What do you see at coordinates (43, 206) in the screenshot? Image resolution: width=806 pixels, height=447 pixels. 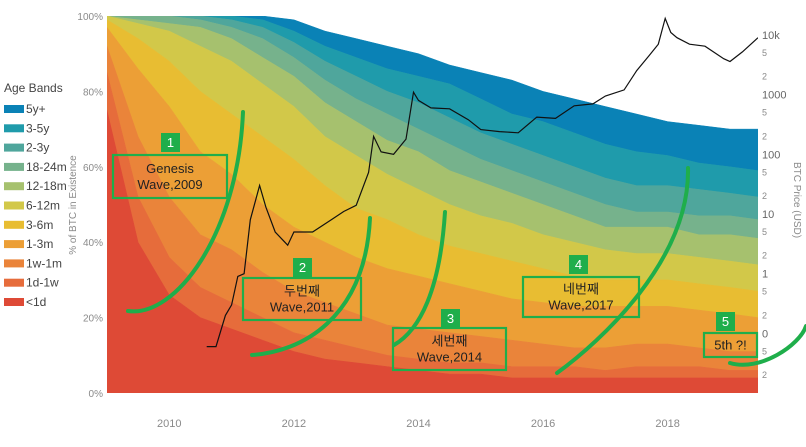 I see `legend-label: 6-12m` at bounding box center [43, 206].